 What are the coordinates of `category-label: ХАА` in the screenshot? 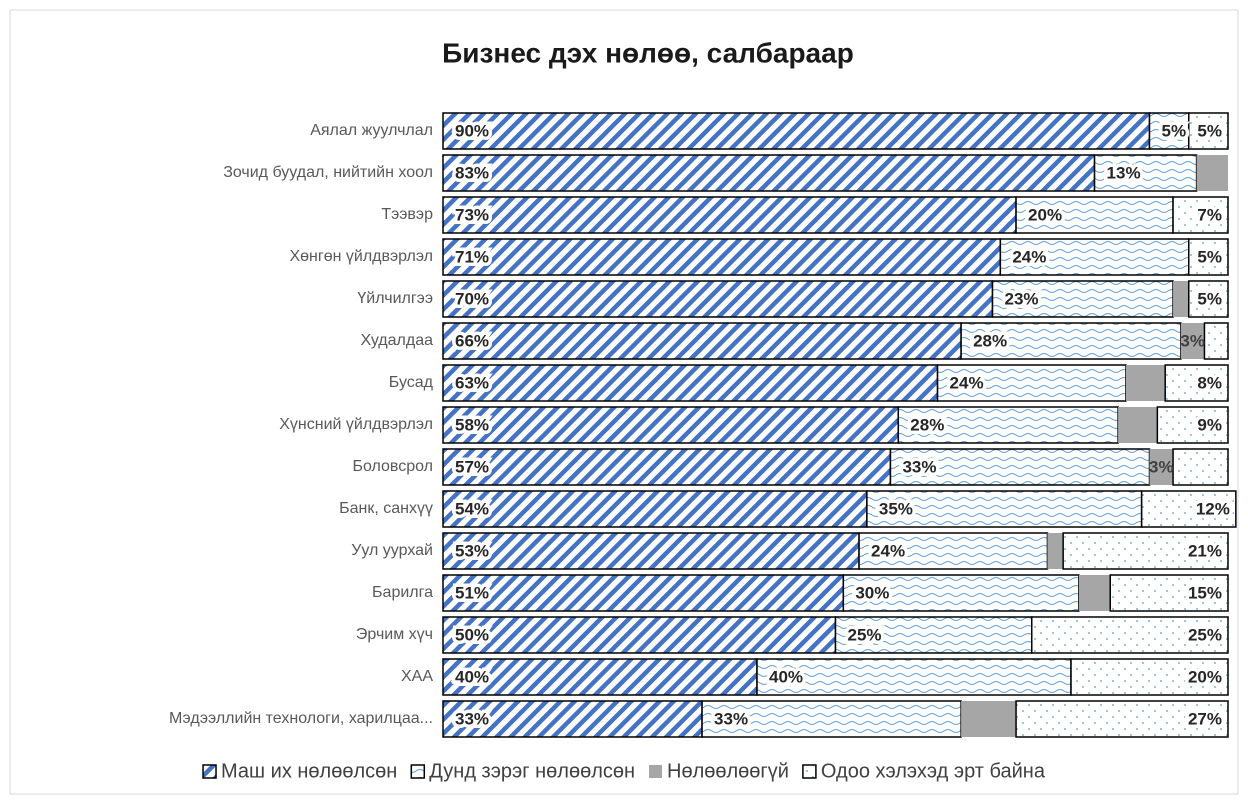 It's located at (417, 676).